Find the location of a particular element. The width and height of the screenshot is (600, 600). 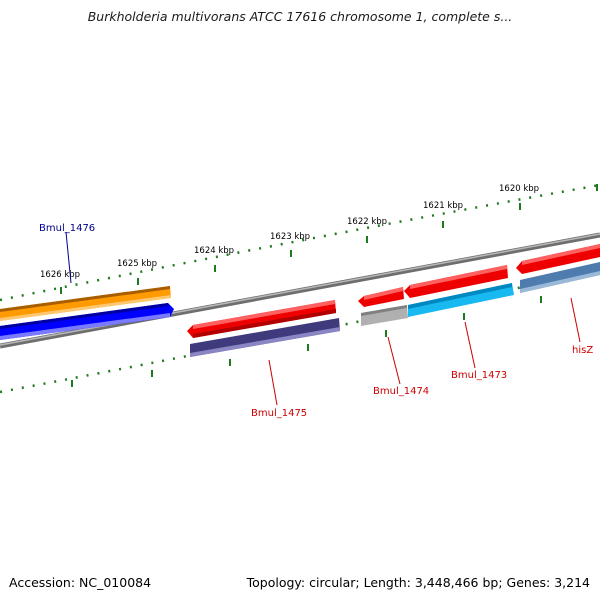

feature-hisz-steel is located at coordinates (560, 277).